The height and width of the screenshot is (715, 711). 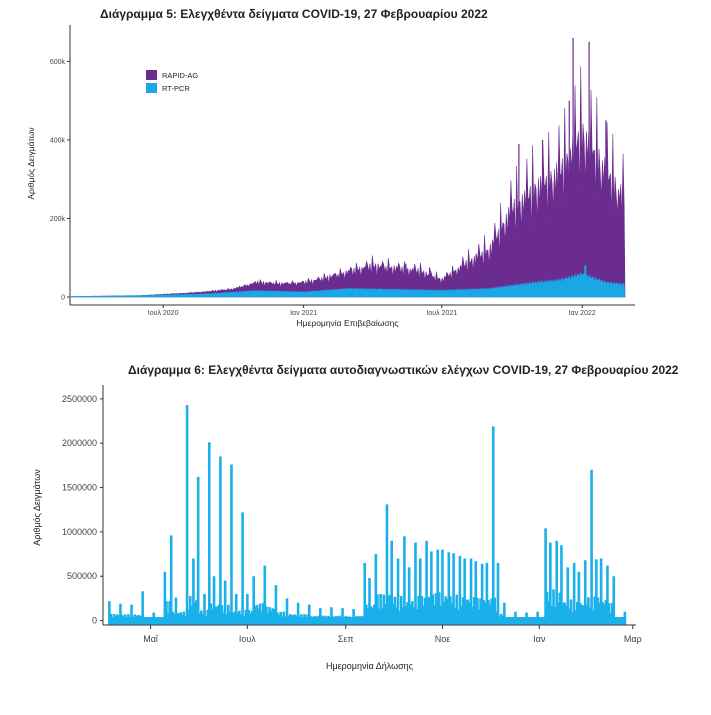 What do you see at coordinates (31, 163) in the screenshot?
I see `y-axis-label: Αριθμός Δειγμάτων` at bounding box center [31, 163].